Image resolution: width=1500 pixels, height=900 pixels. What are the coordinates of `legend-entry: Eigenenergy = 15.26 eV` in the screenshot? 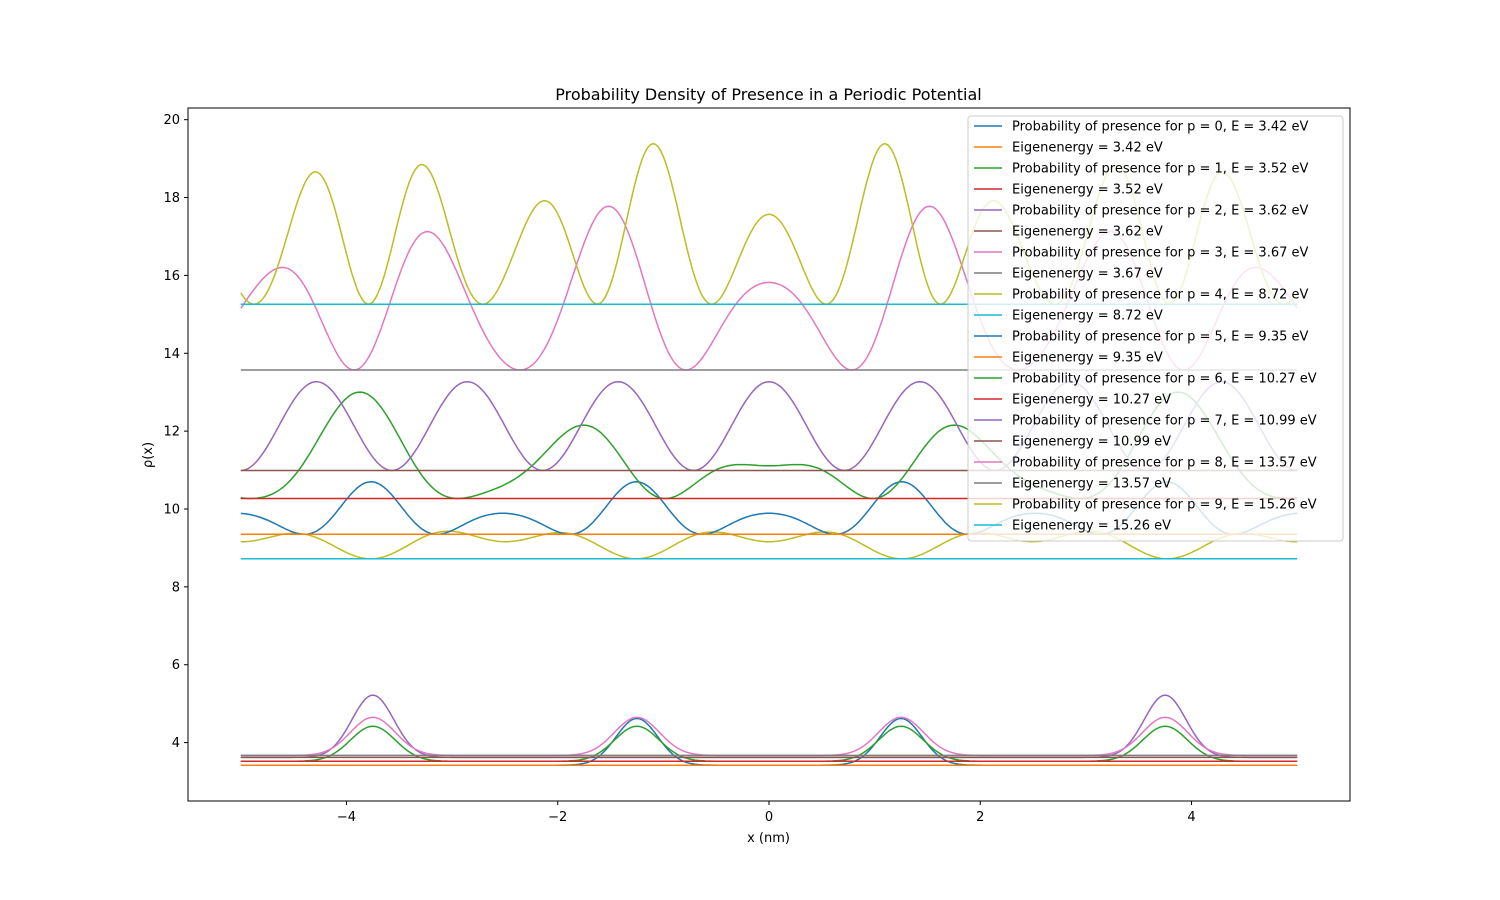 It's located at (1091, 526).